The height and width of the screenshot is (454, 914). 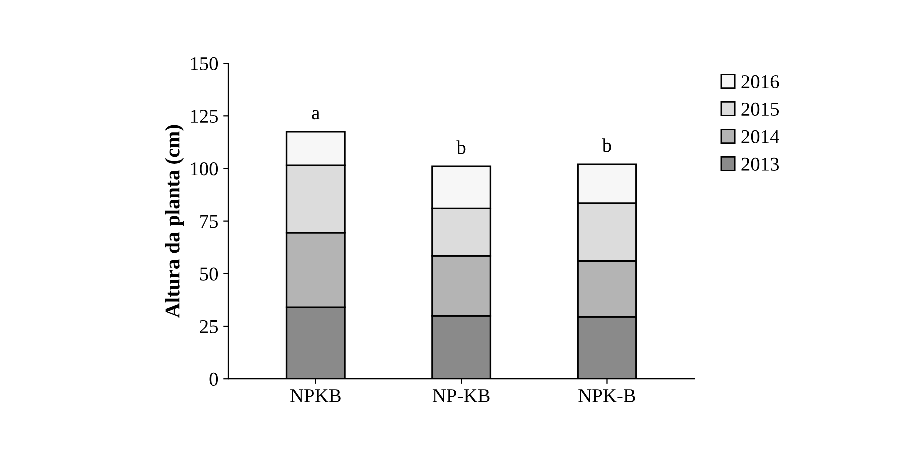 What do you see at coordinates (204, 63) in the screenshot?
I see `y-tick-label: 150` at bounding box center [204, 63].